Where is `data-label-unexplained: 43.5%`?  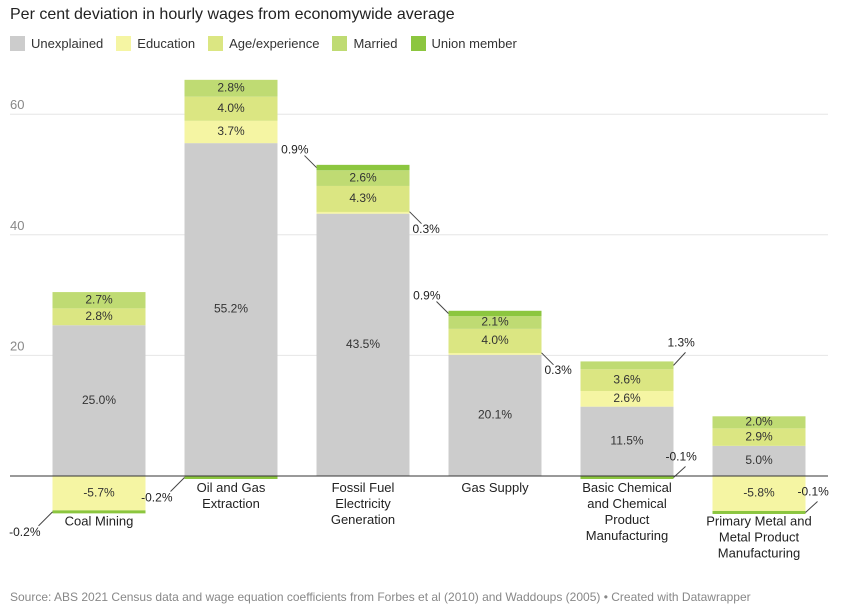 data-label-unexplained: 43.5% is located at coordinates (363, 344).